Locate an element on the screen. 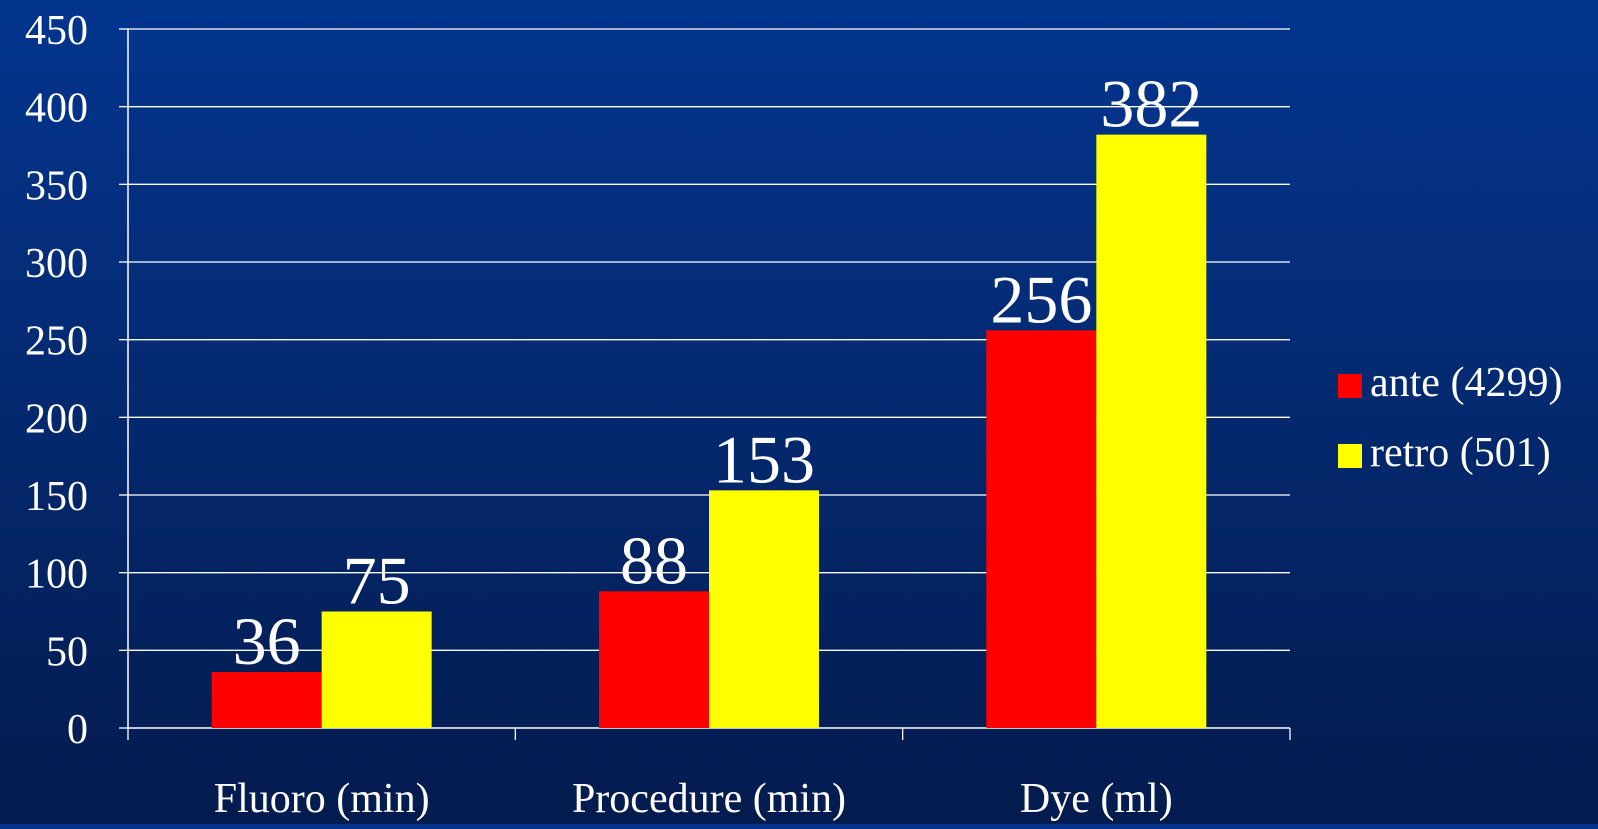 The height and width of the screenshot is (829, 1598). y-tick-label: 50 is located at coordinates (67, 652).